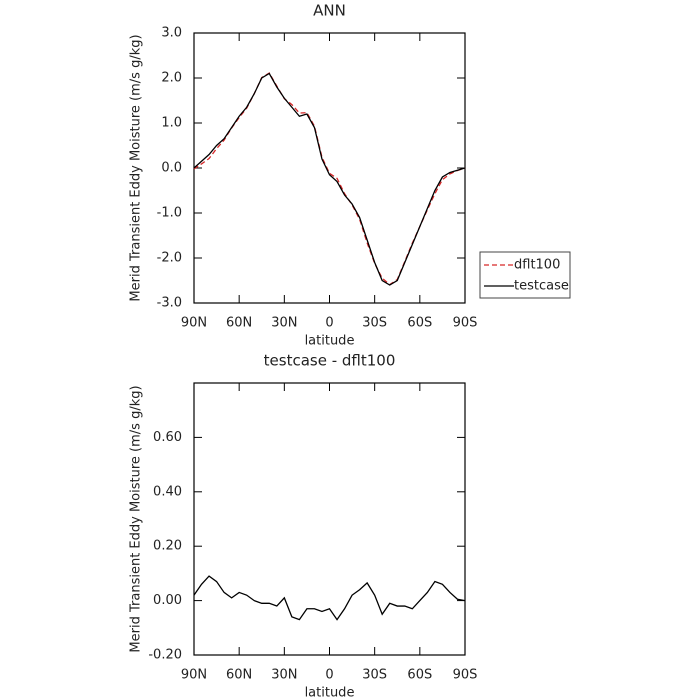 The image size is (700, 700). What do you see at coordinates (171, 33) in the screenshot?
I see `y-tick-label: 3.0` at bounding box center [171, 33].